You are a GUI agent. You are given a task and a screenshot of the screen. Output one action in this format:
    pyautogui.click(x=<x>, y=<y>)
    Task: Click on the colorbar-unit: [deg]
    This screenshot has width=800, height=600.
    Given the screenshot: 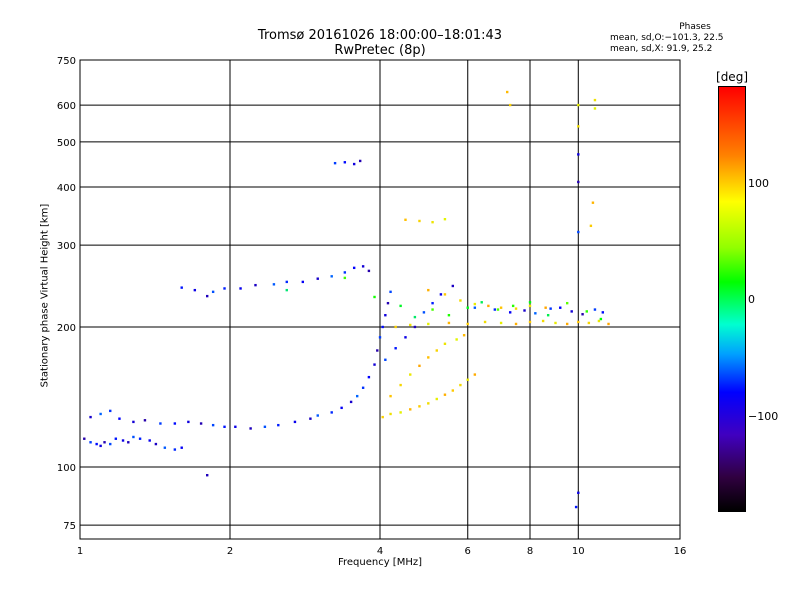 What is the action you would take?
    pyautogui.click(x=732, y=77)
    